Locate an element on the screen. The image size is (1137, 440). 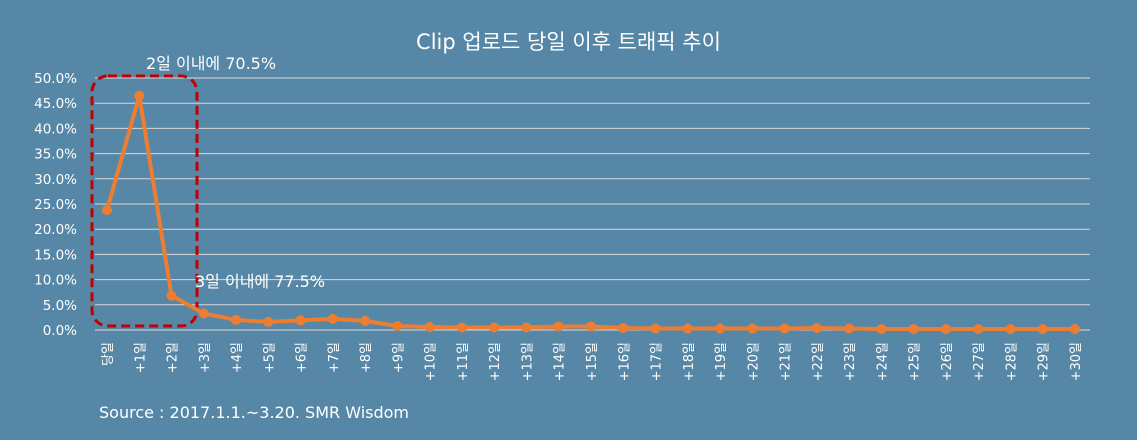
y-tick-label: 5.0% is located at coordinates (60, 306).